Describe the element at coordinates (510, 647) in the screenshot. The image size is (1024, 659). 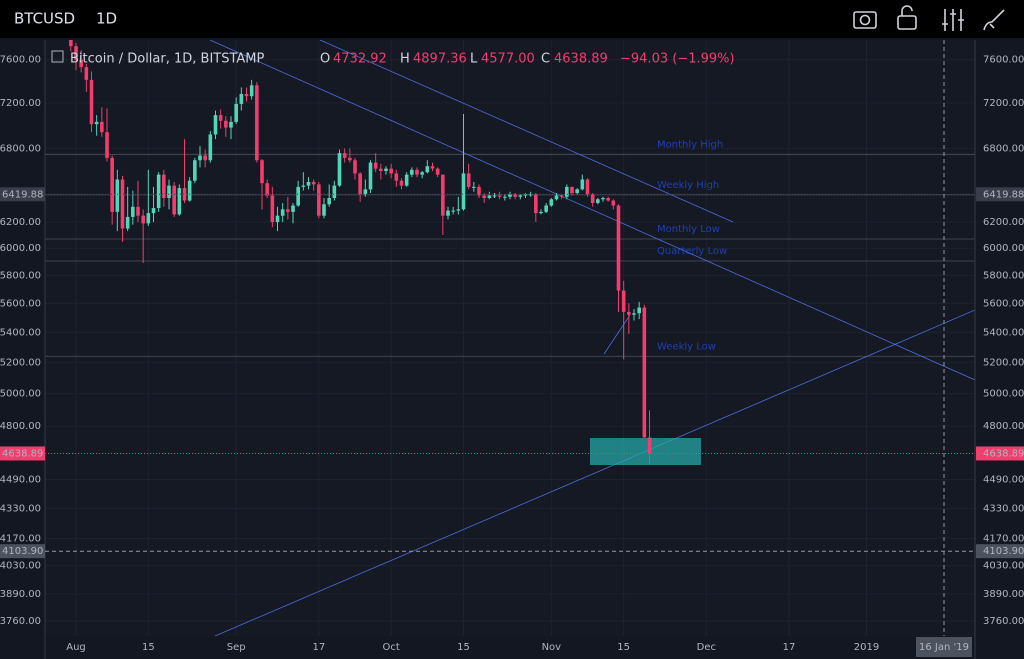
I see `time-axis` at that location.